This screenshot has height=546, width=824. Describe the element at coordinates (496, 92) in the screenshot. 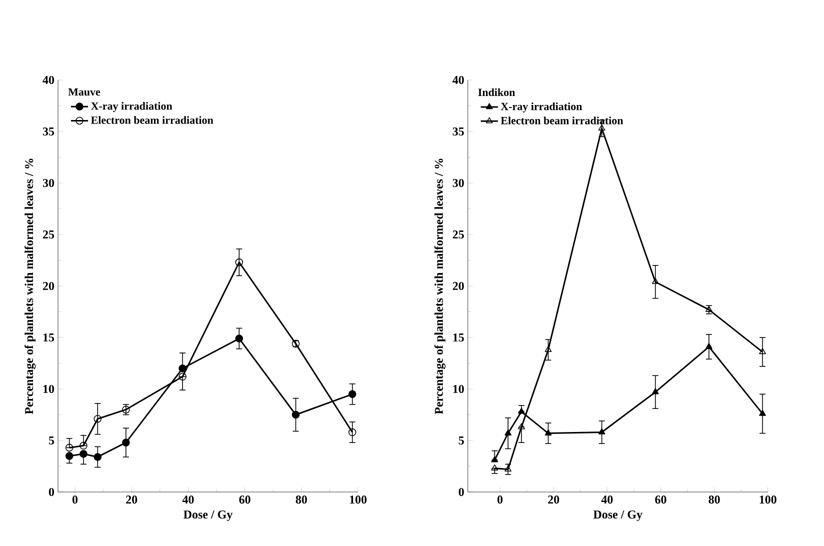

I see `legend-title: Indikon` at that location.